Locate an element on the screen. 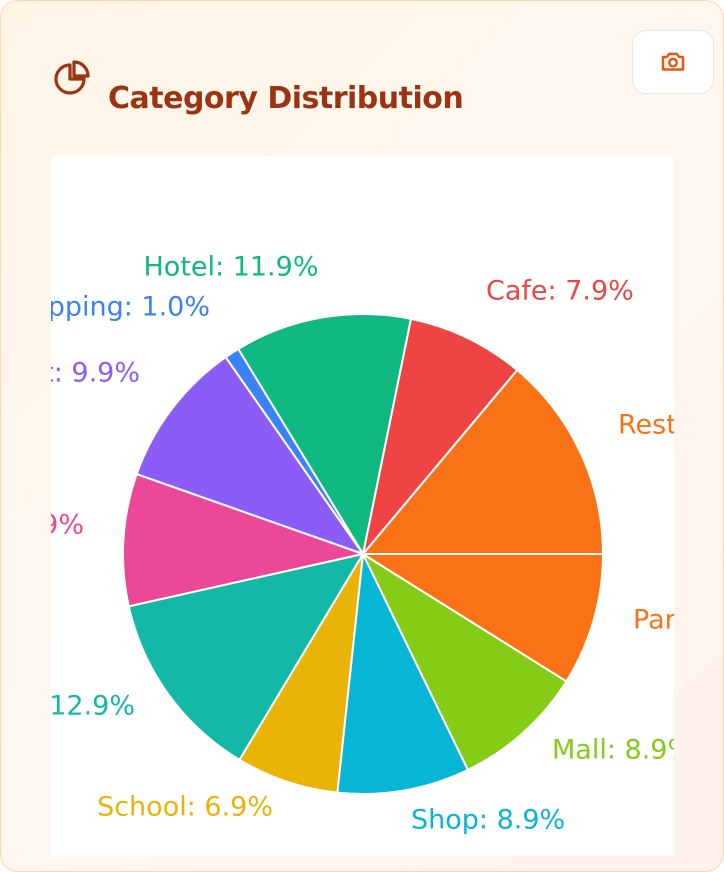 Image resolution: width=724 pixels, height=872 pixels. camera-icon is located at coordinates (673, 61).